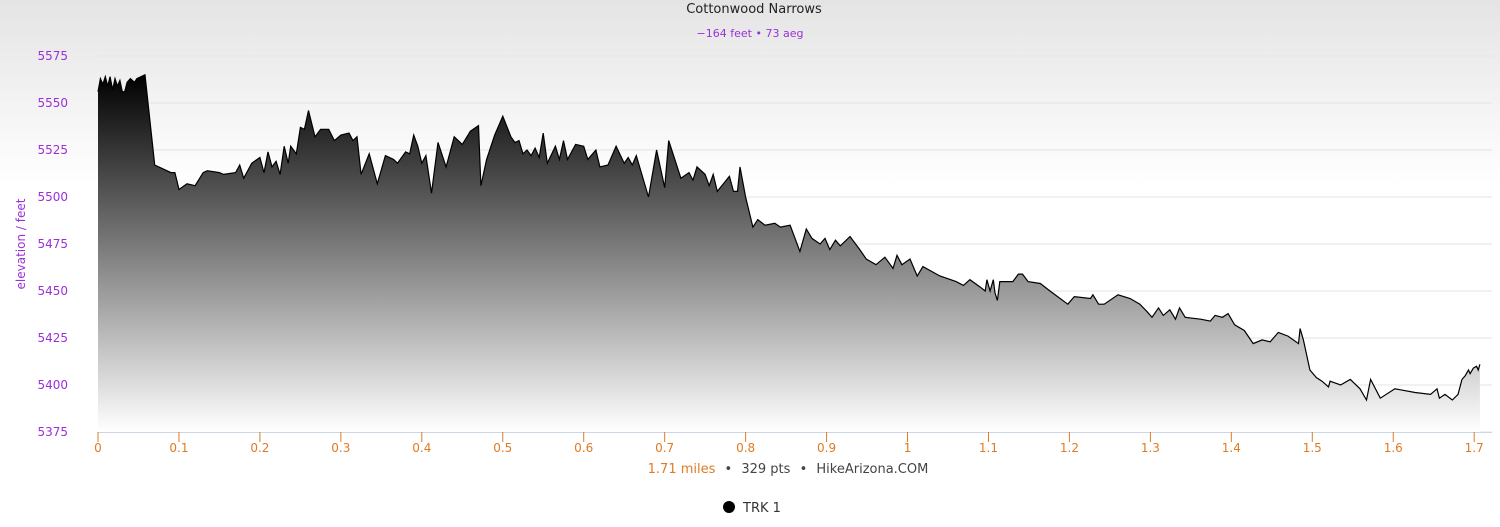 This screenshot has width=1500, height=527. Describe the element at coordinates (502, 448) in the screenshot. I see `x-tick-label: 0.5` at that location.